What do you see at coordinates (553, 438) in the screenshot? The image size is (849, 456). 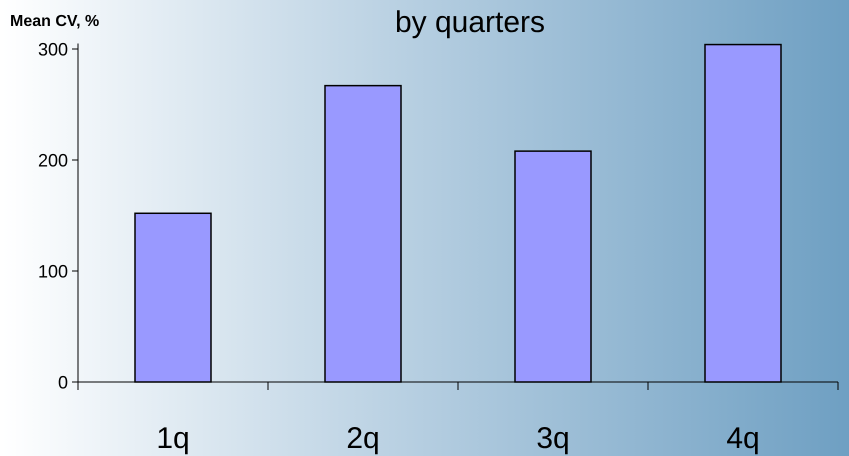 I see `x-tick-label: 3q` at bounding box center [553, 438].